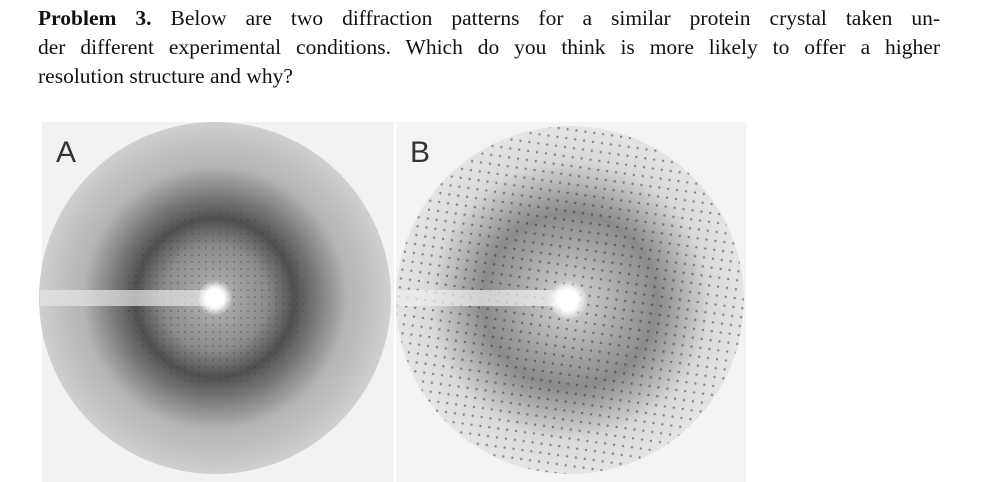  I want to click on panel-label: A, so click(66, 152).